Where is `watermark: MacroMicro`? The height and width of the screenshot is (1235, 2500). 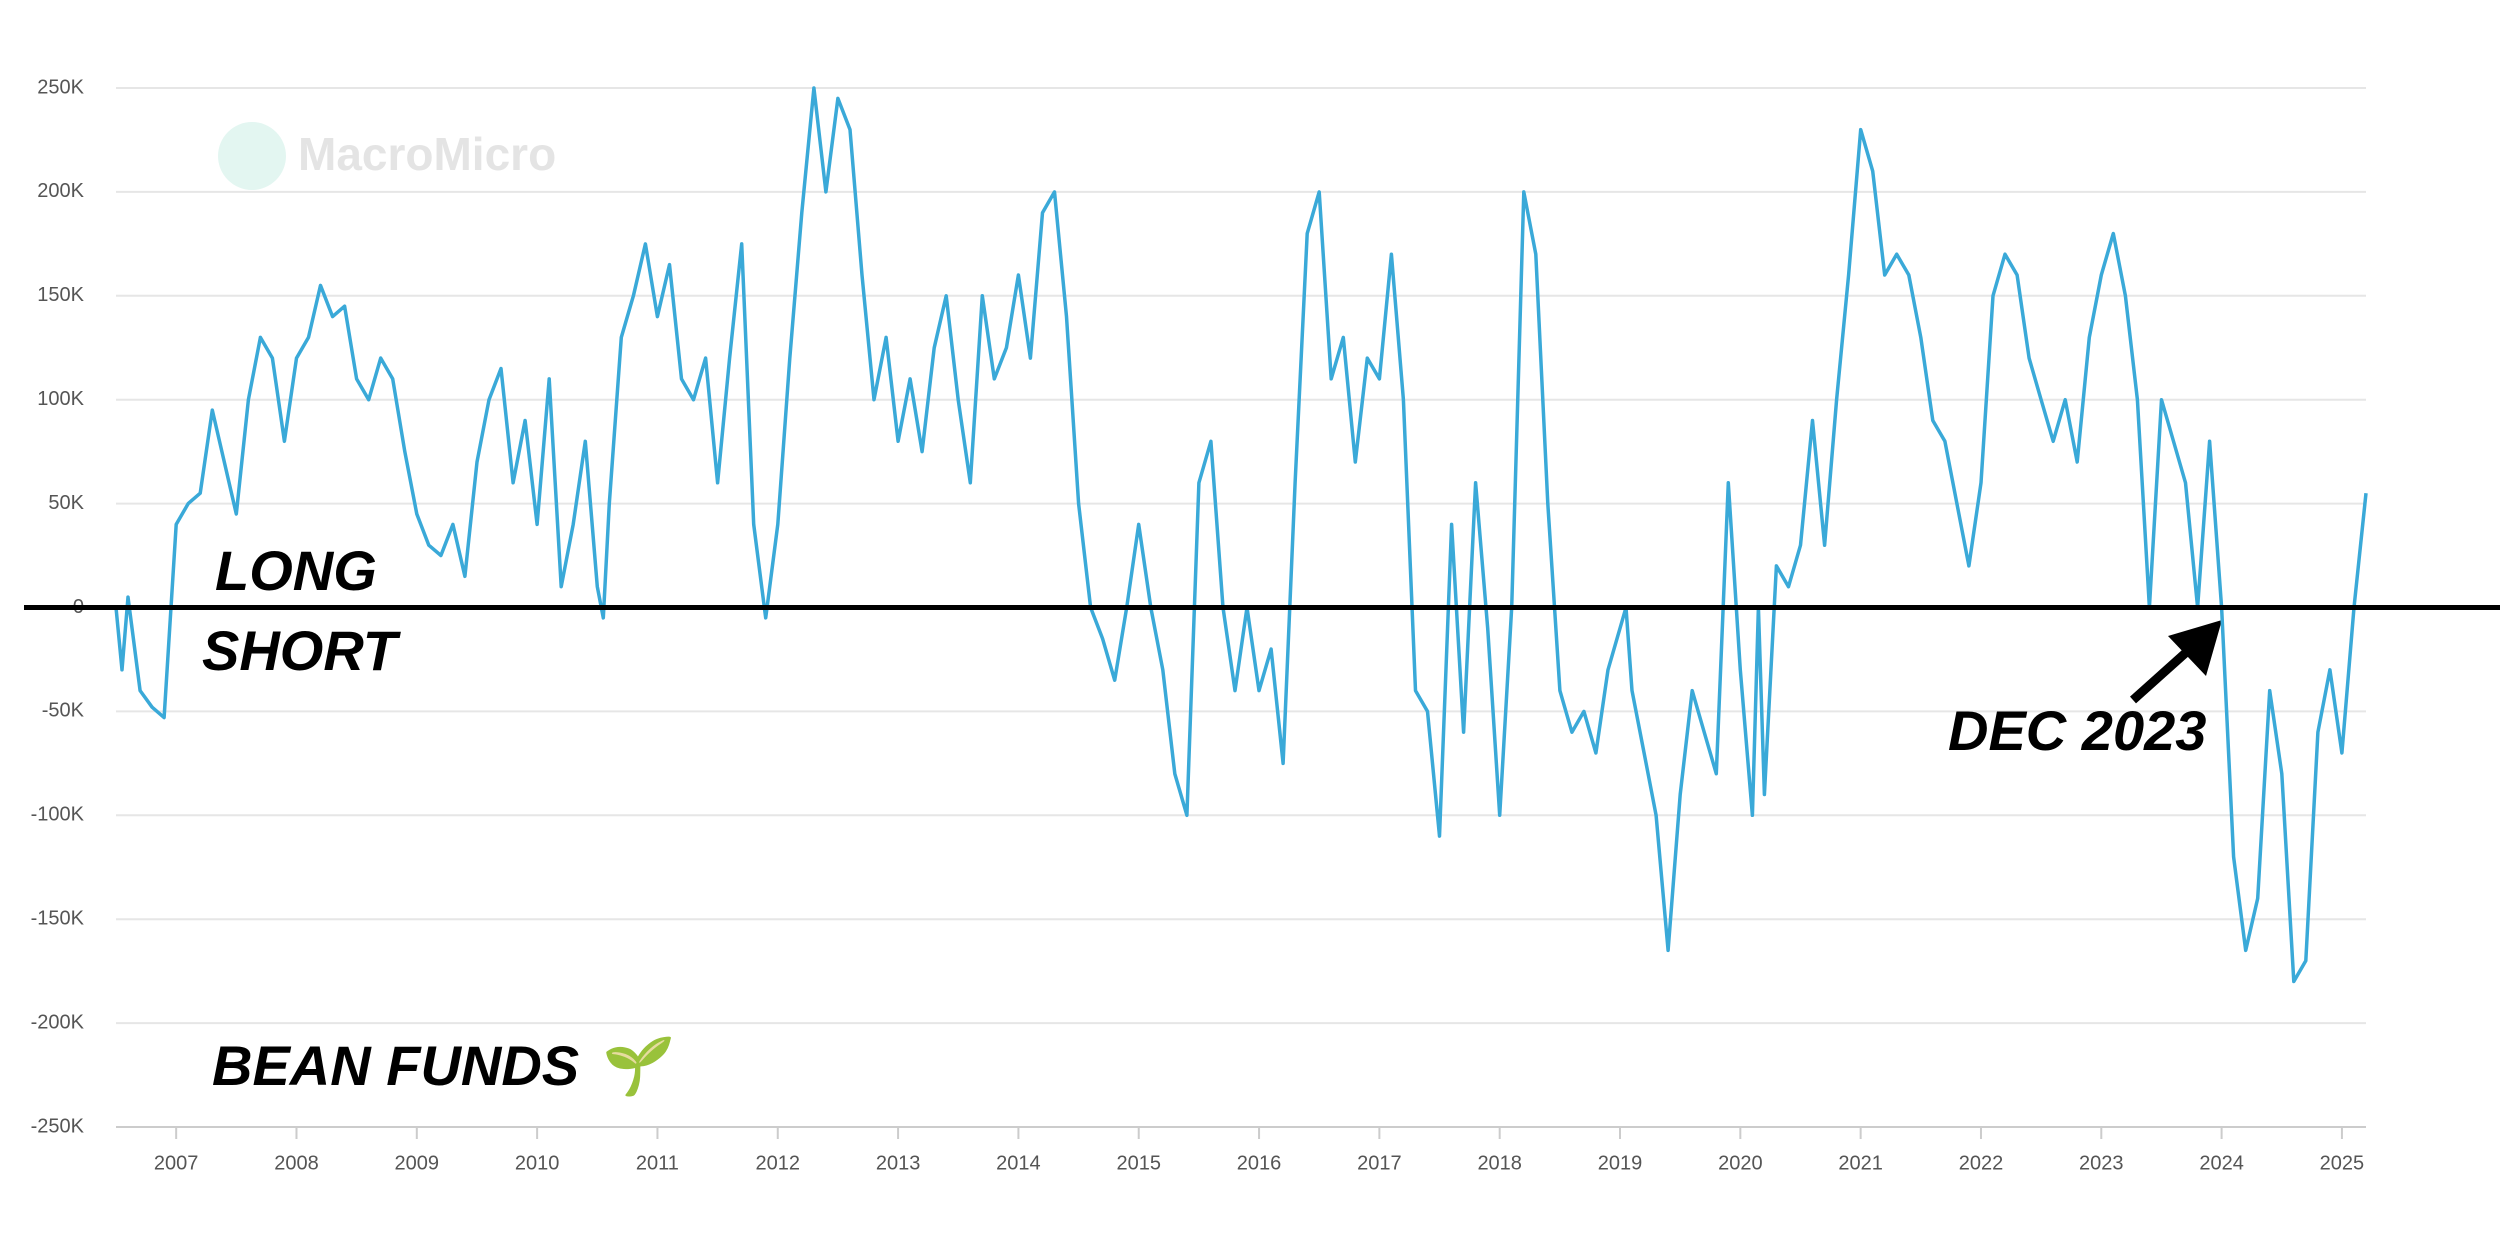
watermark: MacroMicro is located at coordinates (427, 154).